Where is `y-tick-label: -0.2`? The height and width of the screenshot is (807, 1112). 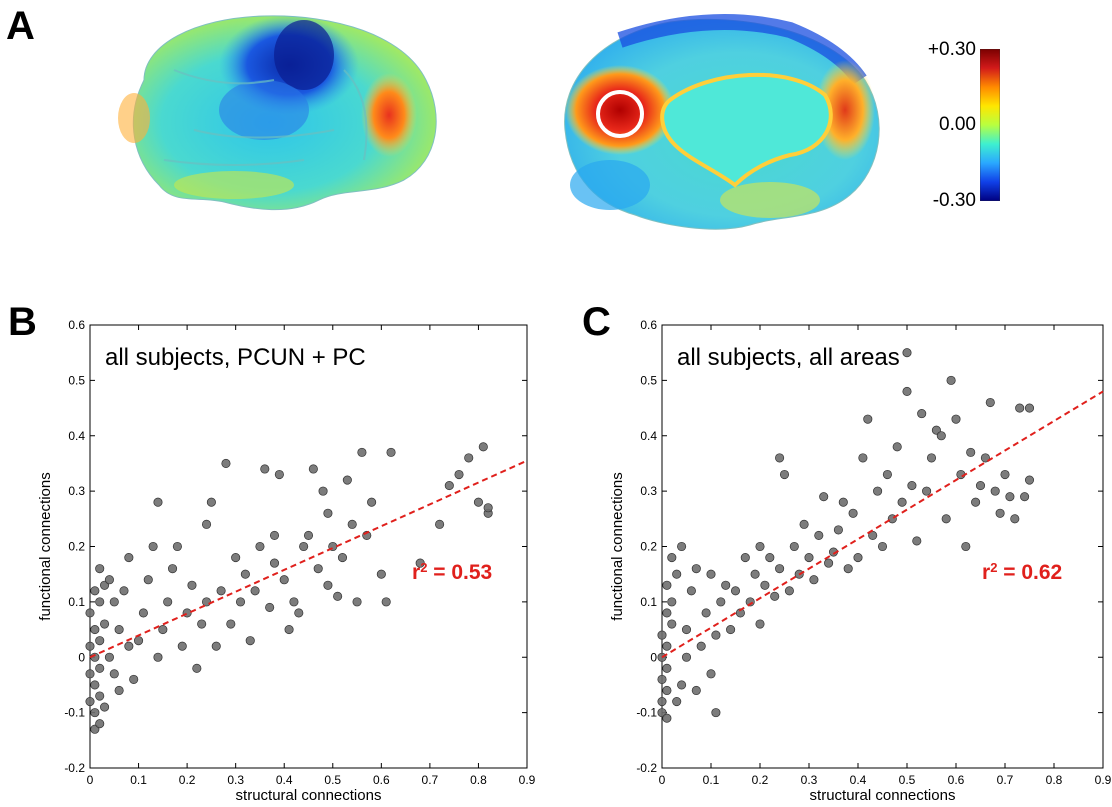
y-tick-label: -0.2 is located at coordinates (74, 768).